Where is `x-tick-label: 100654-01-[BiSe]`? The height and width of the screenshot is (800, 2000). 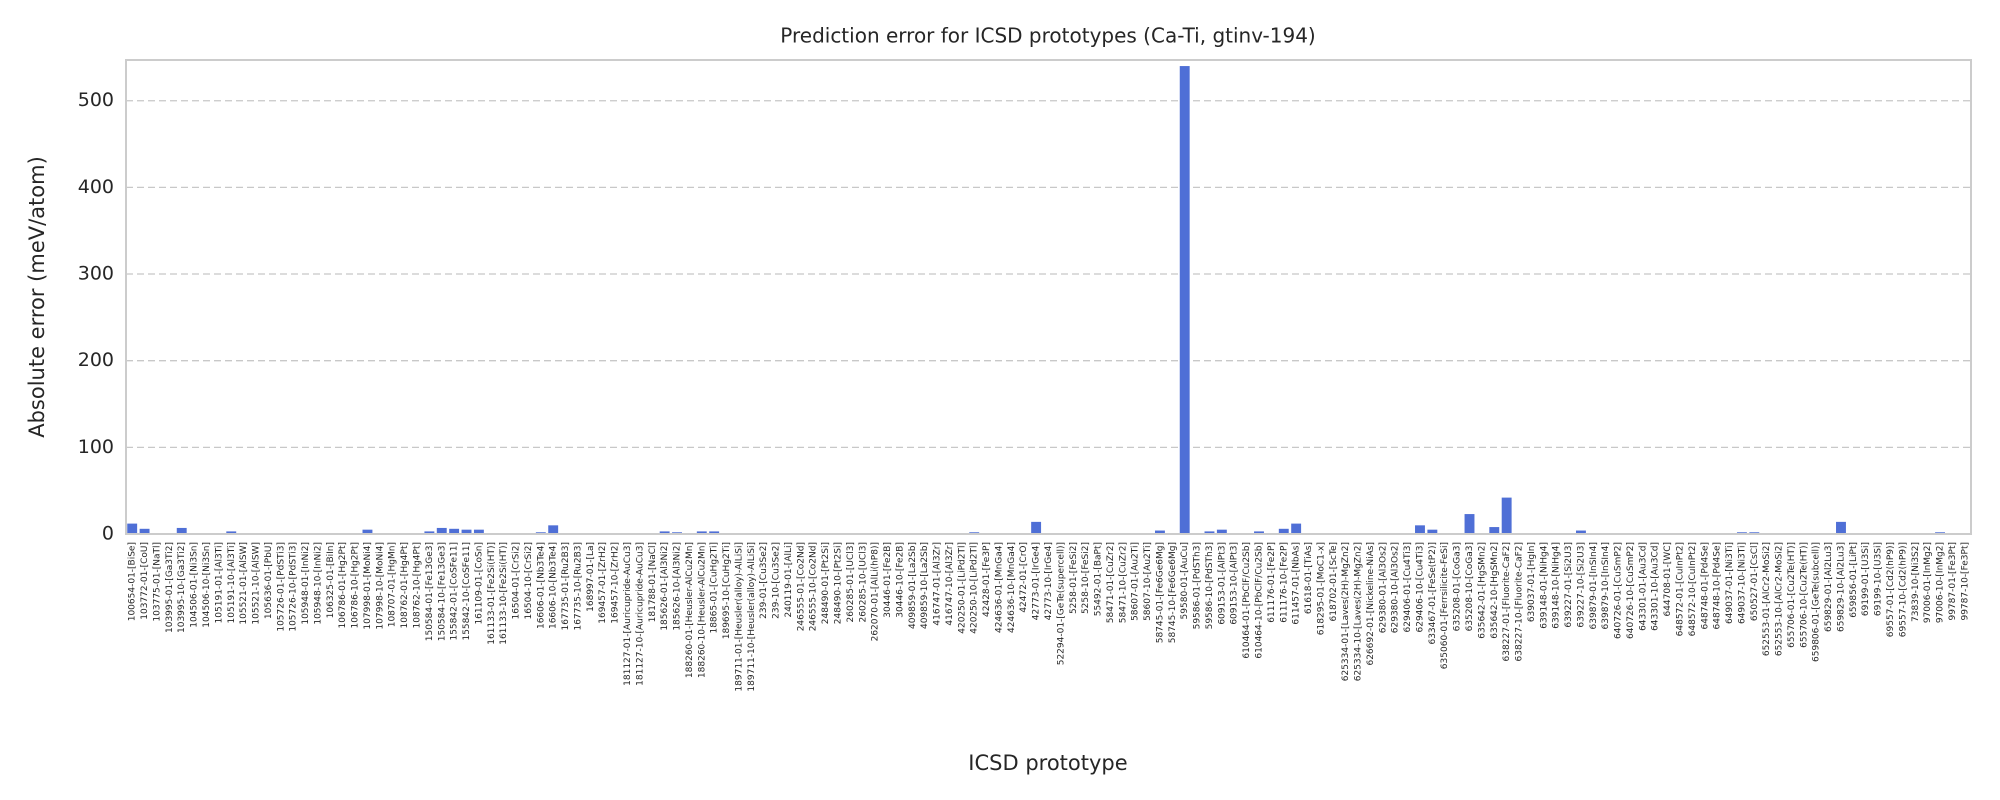 x-tick-label: 100654-01-[BiSe] is located at coordinates (133, 581).